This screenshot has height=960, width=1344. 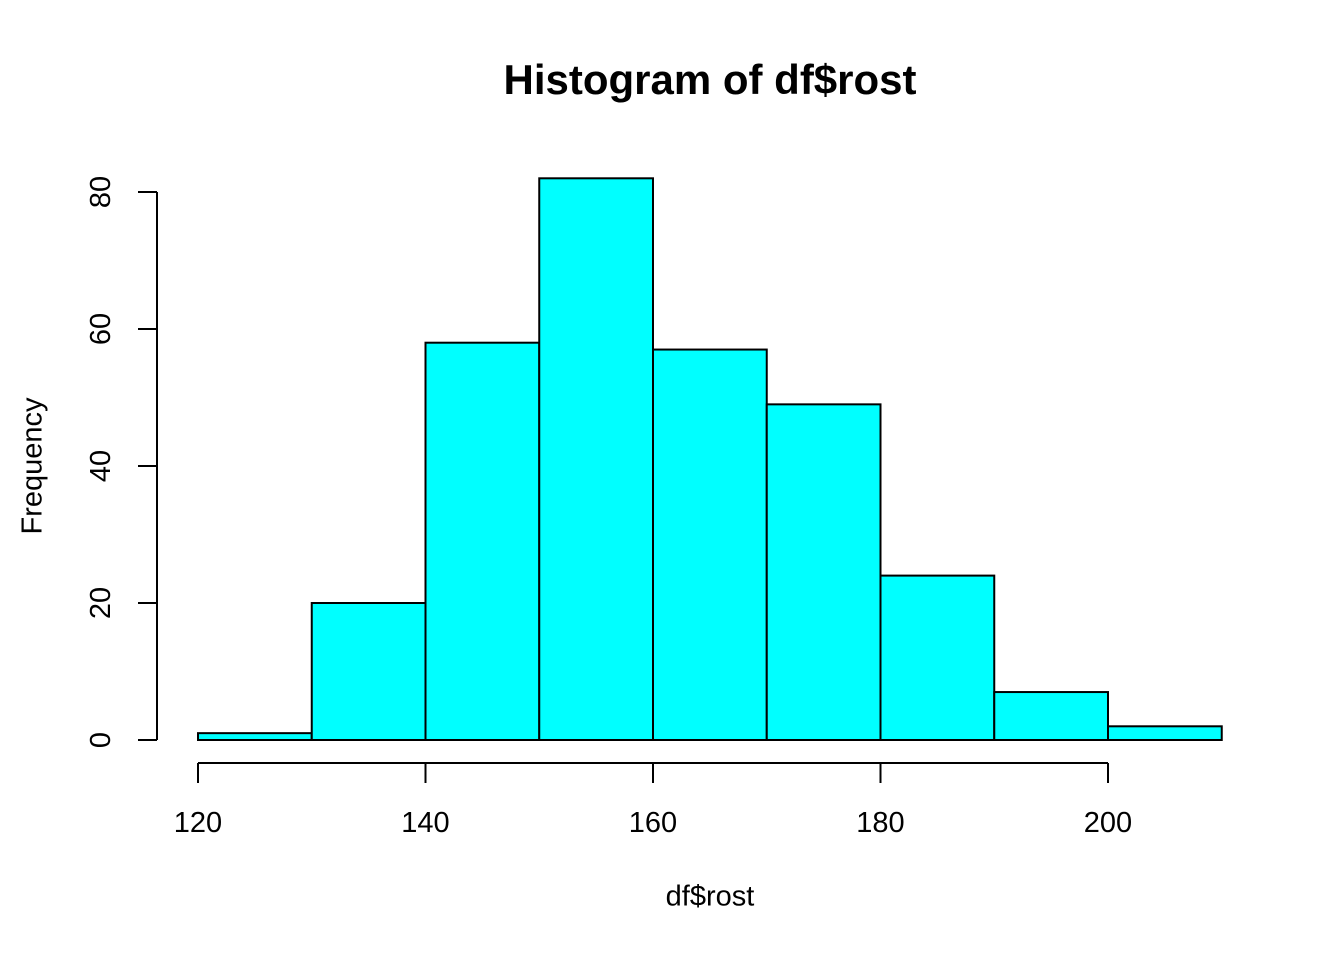 I want to click on y-axis-tick-label: 80, so click(x=101, y=192).